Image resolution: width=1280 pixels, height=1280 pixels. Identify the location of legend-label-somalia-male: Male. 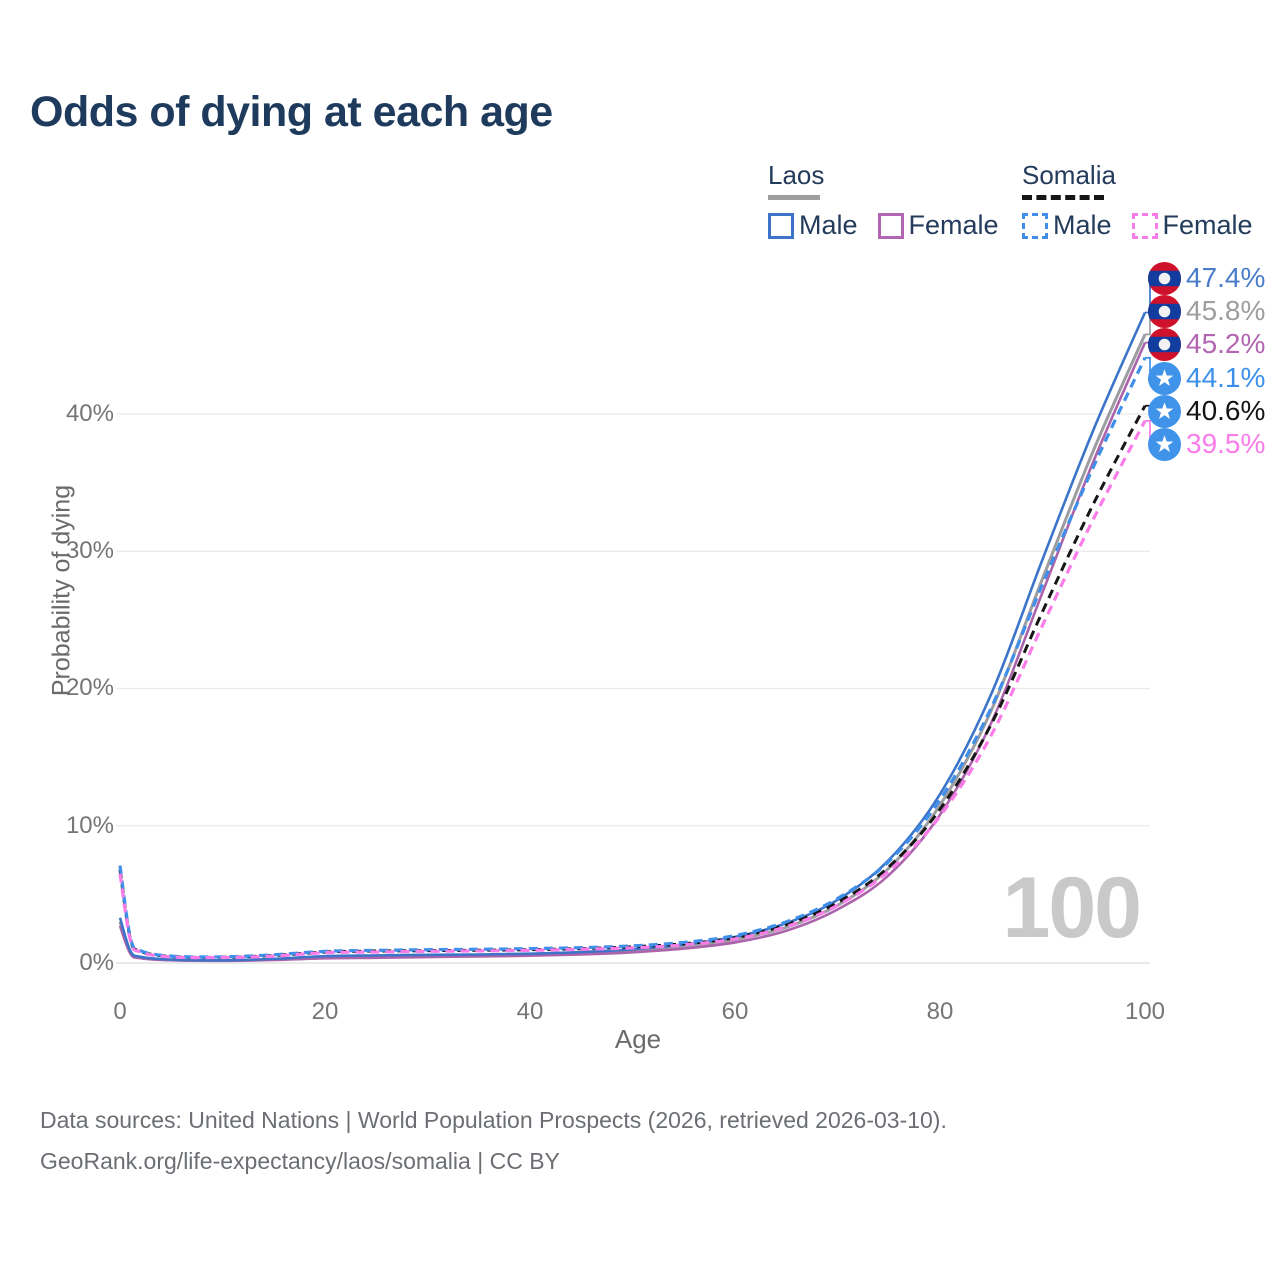
(1082, 225).